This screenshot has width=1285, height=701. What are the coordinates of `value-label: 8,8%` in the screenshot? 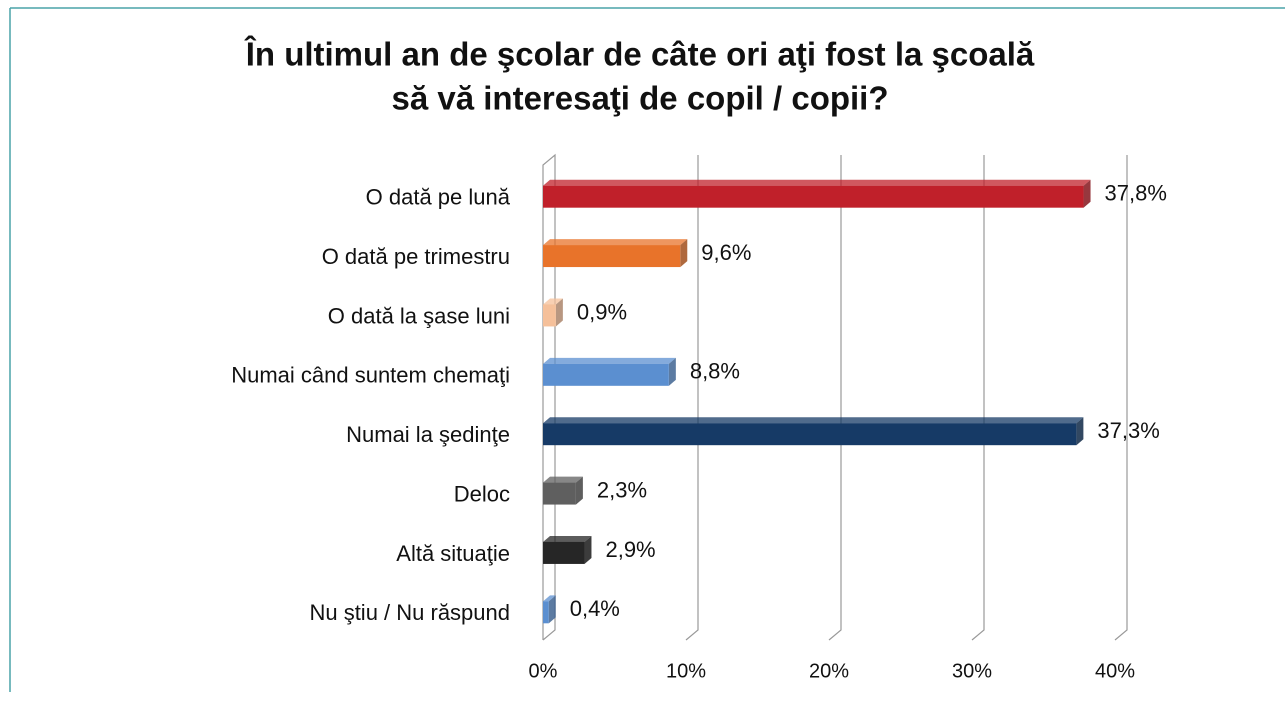 It's located at (715, 371).